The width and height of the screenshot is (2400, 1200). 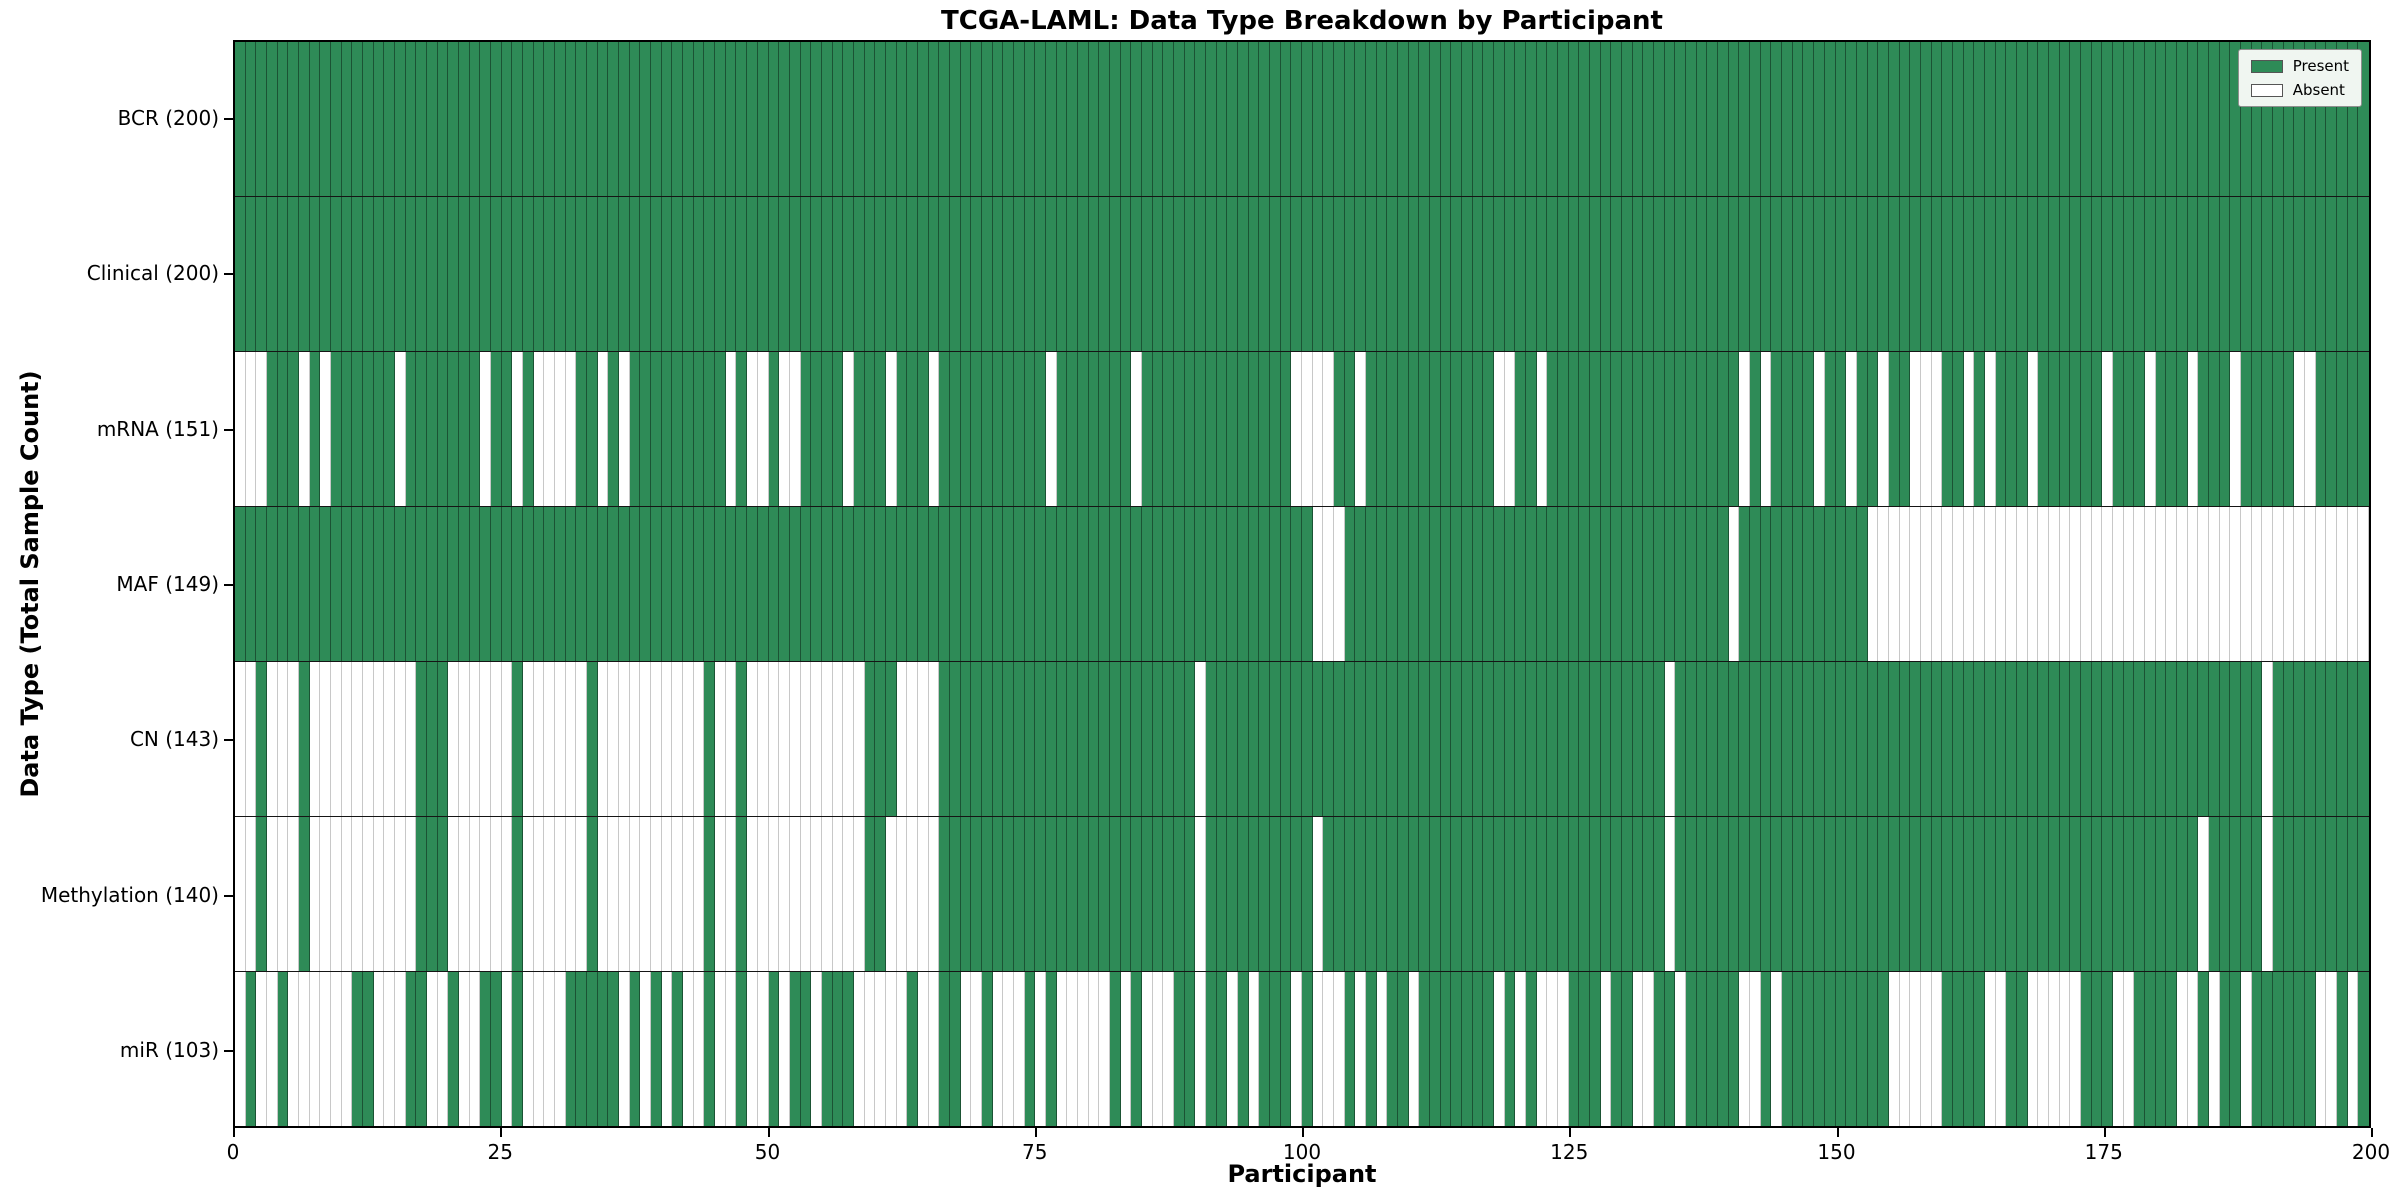 What do you see at coordinates (501, 1132) in the screenshot?
I see `x-tick-mark` at bounding box center [501, 1132].